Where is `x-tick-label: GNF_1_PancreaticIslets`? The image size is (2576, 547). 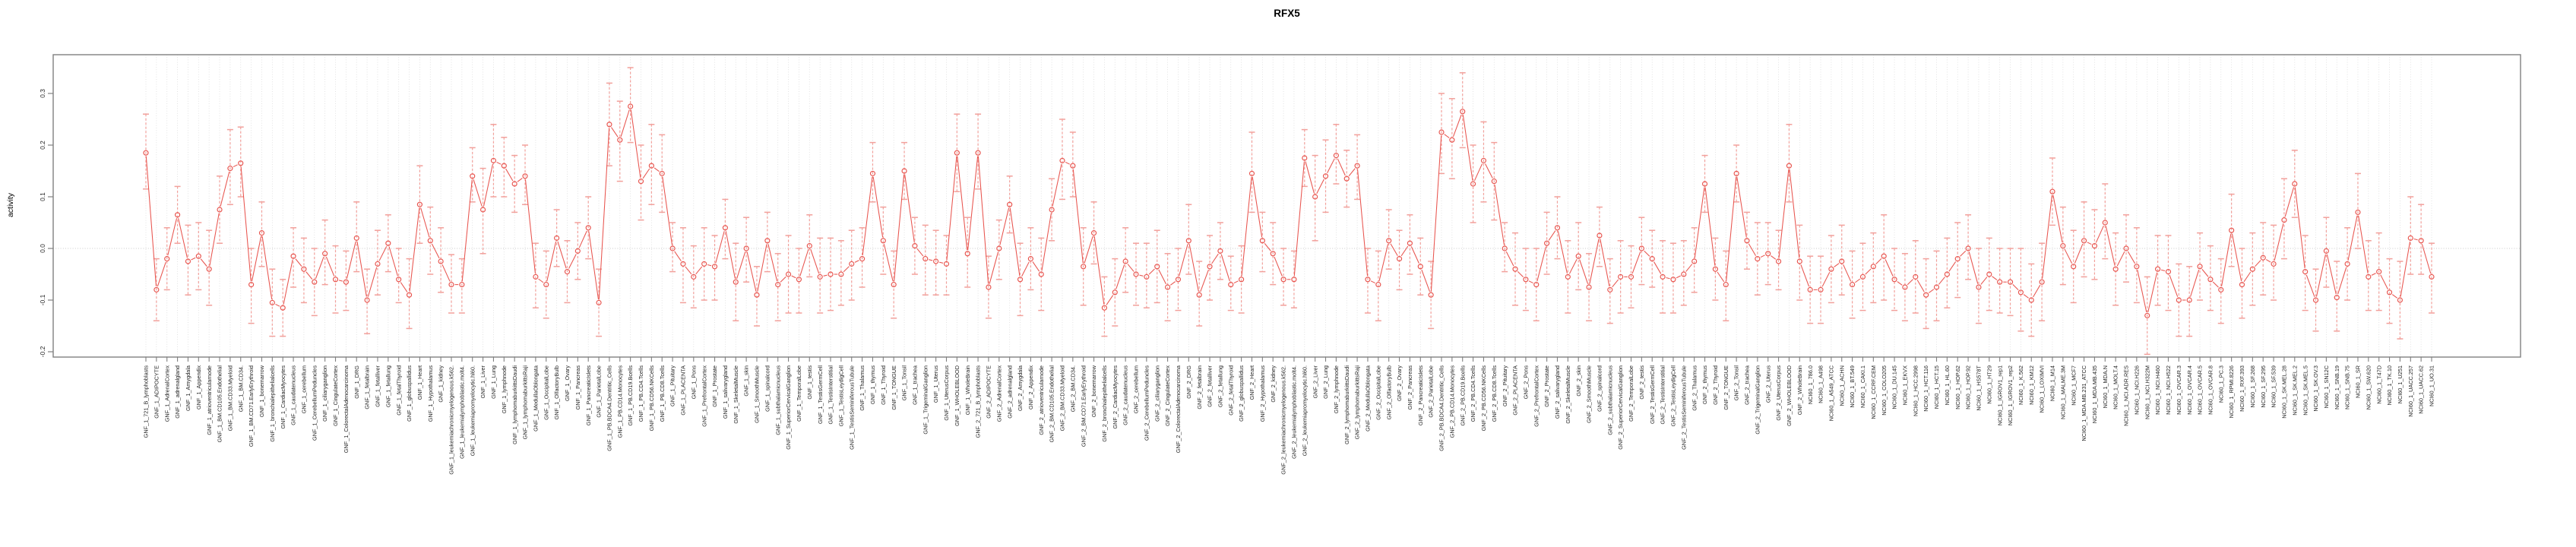 x-tick-label: GNF_1_PancreaticIslets is located at coordinates (588, 395).